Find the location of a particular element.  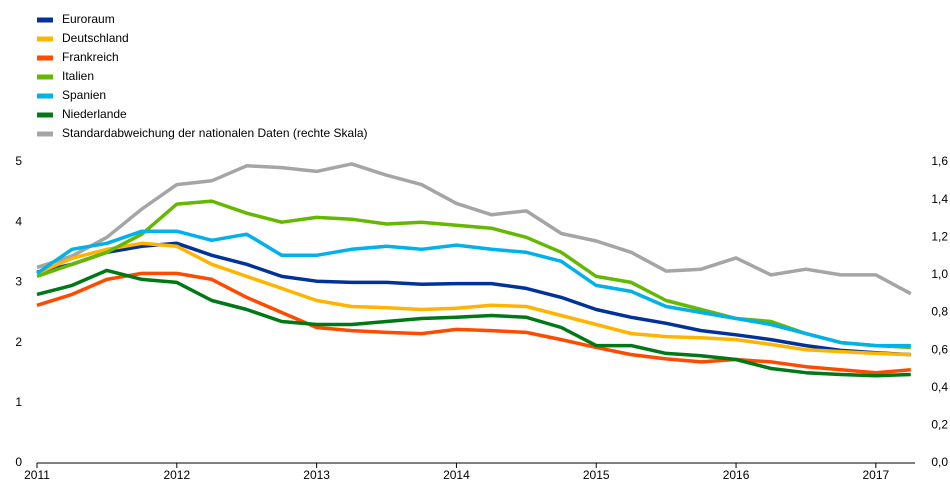

x-tick-label: 2011 is located at coordinates (37, 475).